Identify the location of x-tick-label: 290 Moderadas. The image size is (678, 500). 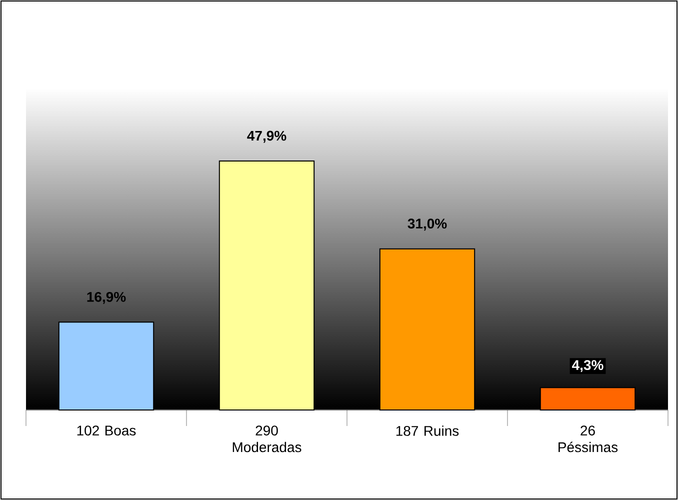
(267, 439).